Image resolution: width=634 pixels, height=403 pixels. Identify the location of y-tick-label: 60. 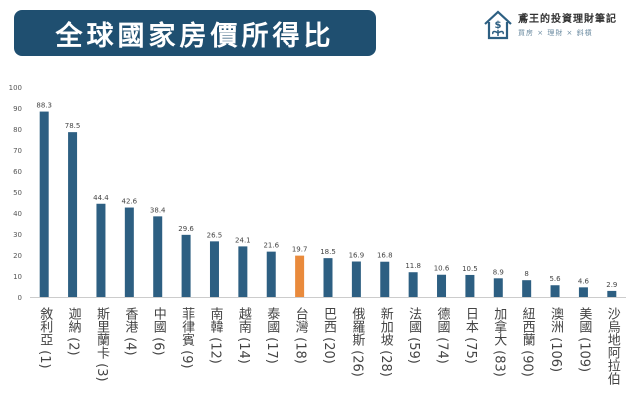
(17, 172).